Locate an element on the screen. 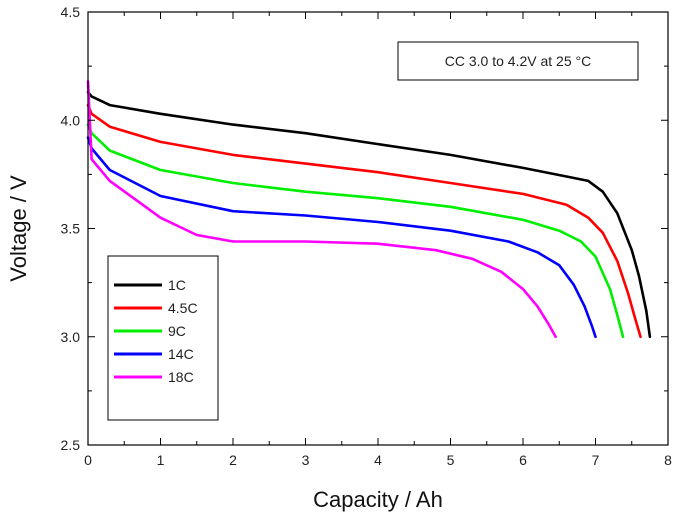  x-axis-title: Capacity / Ah is located at coordinates (378, 499).